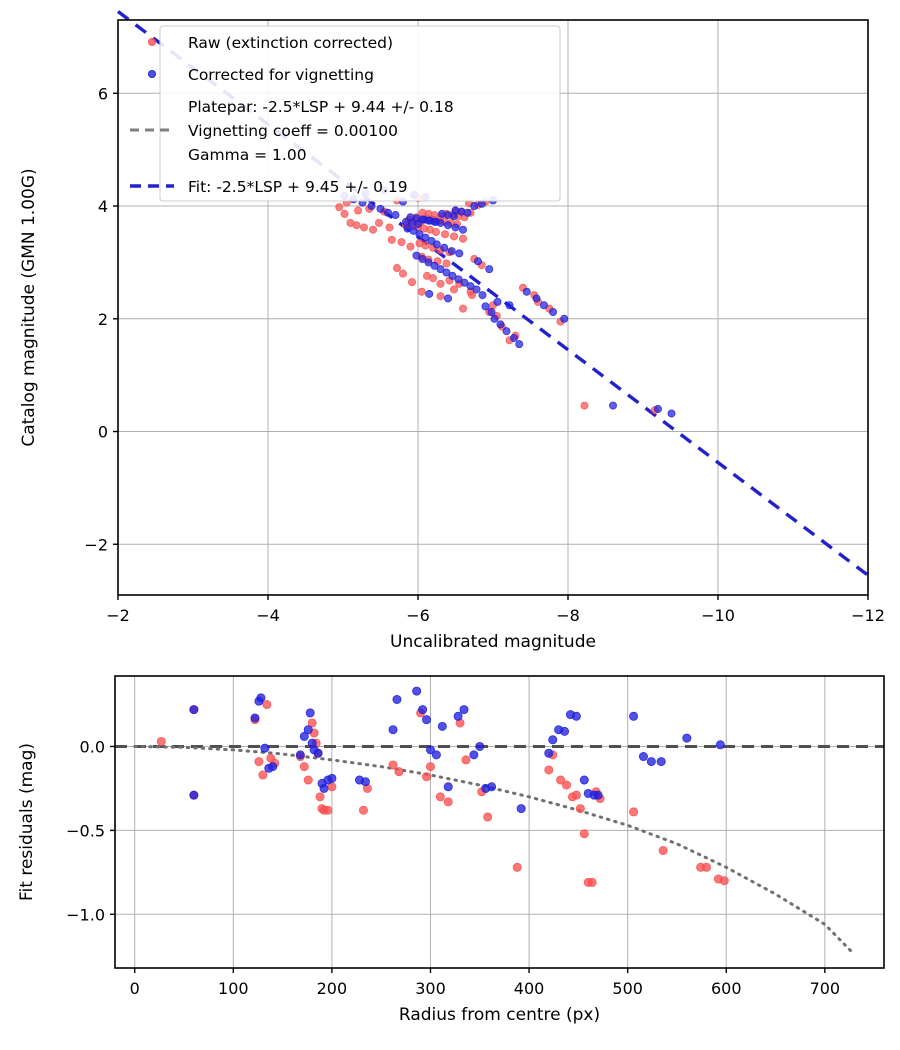 This screenshot has height=1050, width=900. I want to click on legend-marker-raw, so click(151, 42).